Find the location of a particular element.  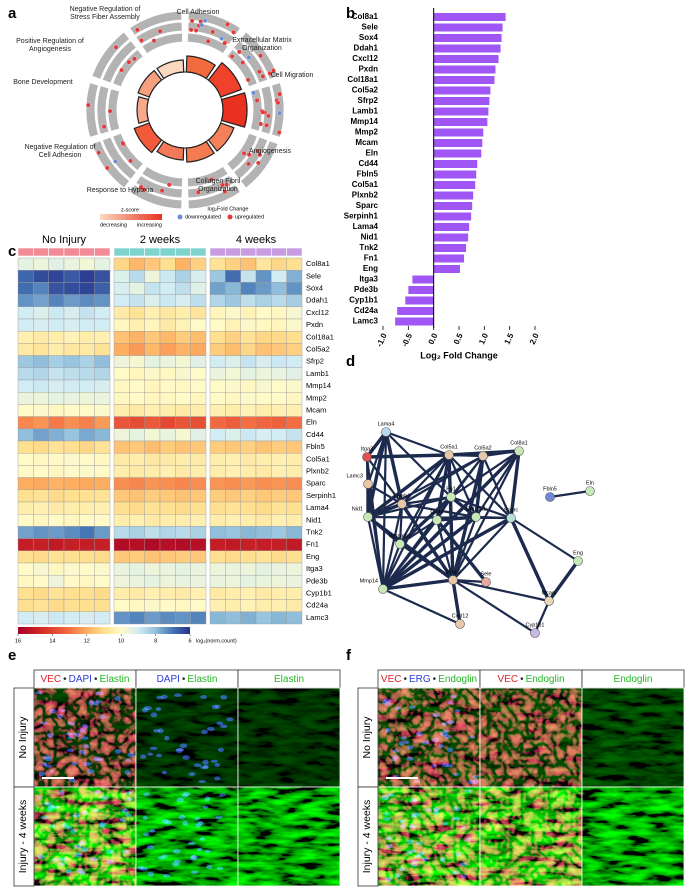

term-zscore-bar is located at coordinates (170, 69).